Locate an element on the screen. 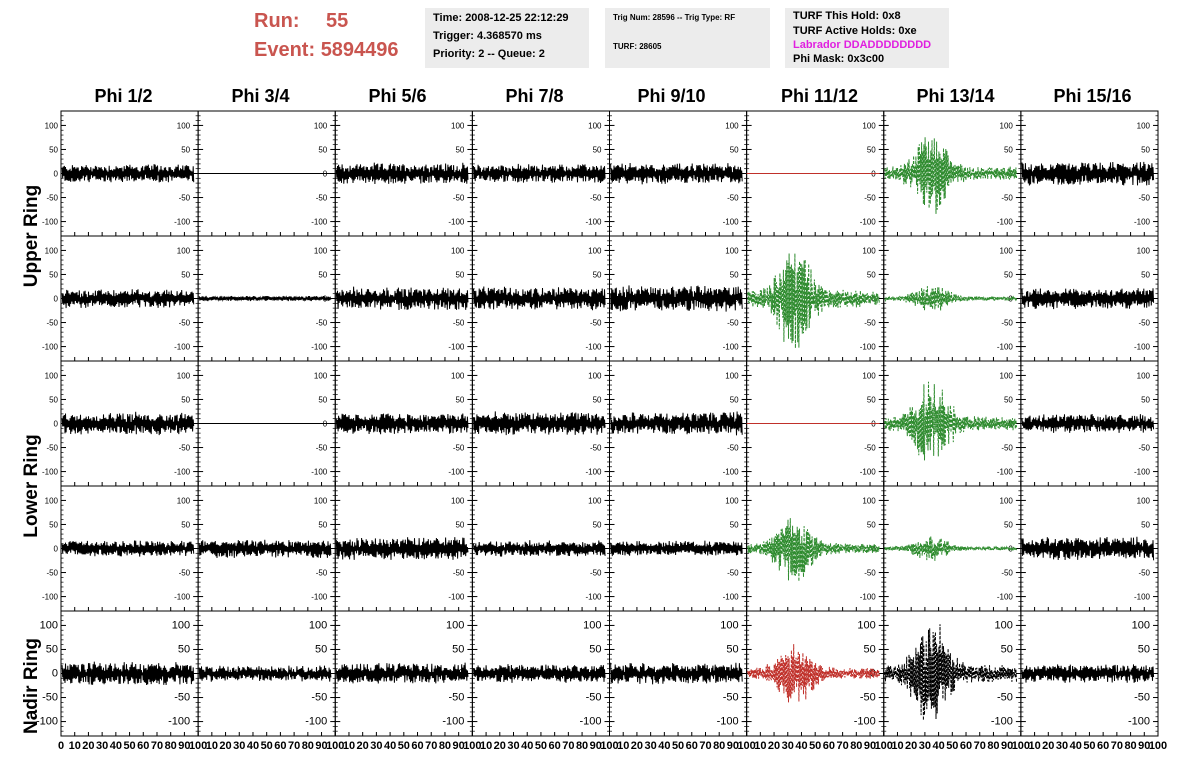  col-header-phi-1-2: Phi 1/2 is located at coordinates (123, 96).